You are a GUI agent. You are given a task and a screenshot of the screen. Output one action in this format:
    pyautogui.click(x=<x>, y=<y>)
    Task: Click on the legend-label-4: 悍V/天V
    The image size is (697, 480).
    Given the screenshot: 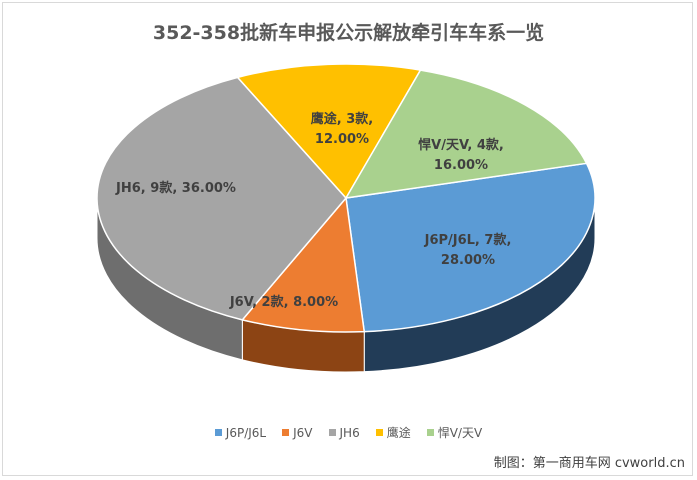 What is the action you would take?
    pyautogui.click(x=460, y=433)
    